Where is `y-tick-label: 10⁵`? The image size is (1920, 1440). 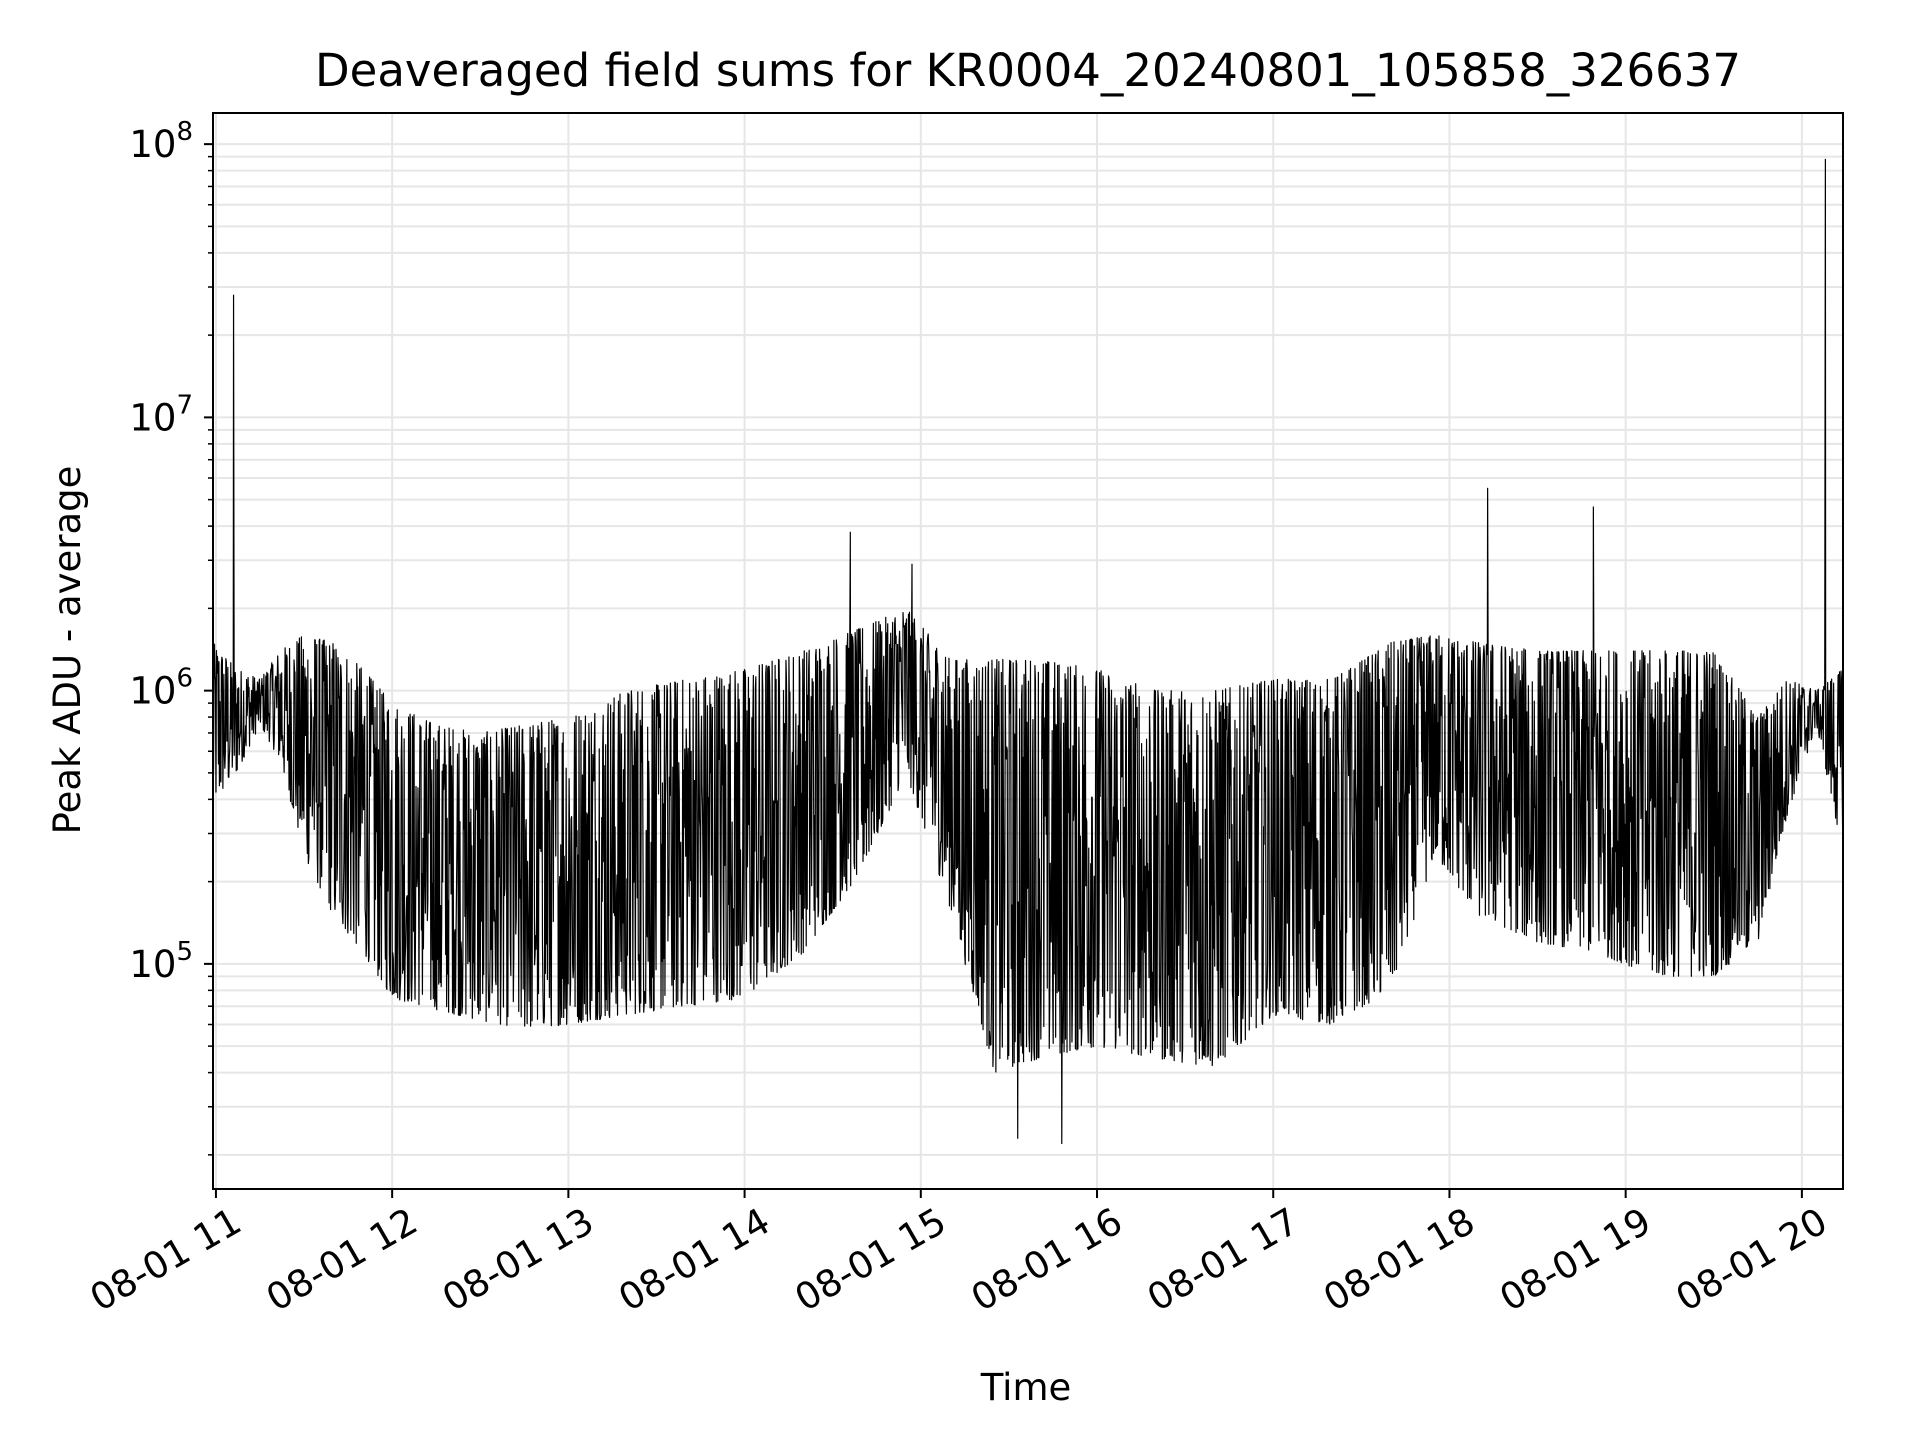
y-tick-label: 10⁵ is located at coordinates (161, 961).